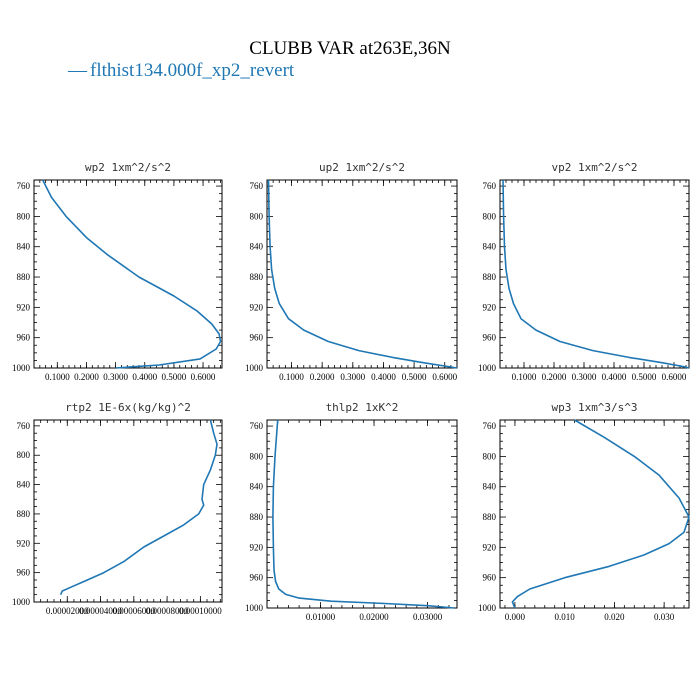 This screenshot has width=700, height=700. I want to click on xtick-label: 0.00004000, so click(100, 611).